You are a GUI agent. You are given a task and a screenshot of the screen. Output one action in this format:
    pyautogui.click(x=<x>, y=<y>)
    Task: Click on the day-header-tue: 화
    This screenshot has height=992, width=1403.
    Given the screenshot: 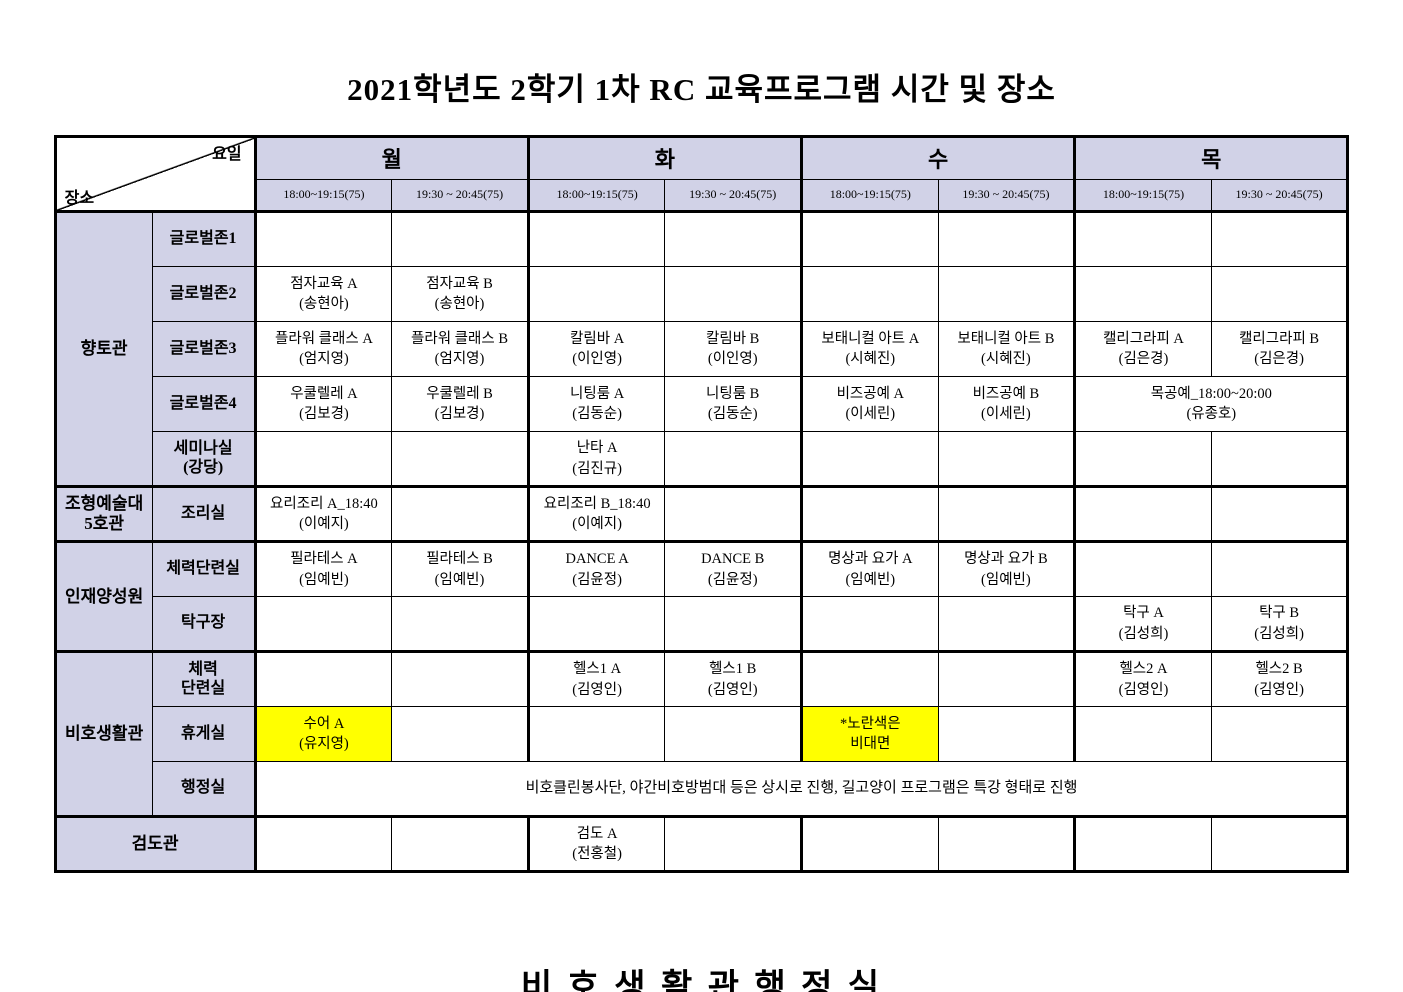 What is the action you would take?
    pyautogui.click(x=664, y=158)
    